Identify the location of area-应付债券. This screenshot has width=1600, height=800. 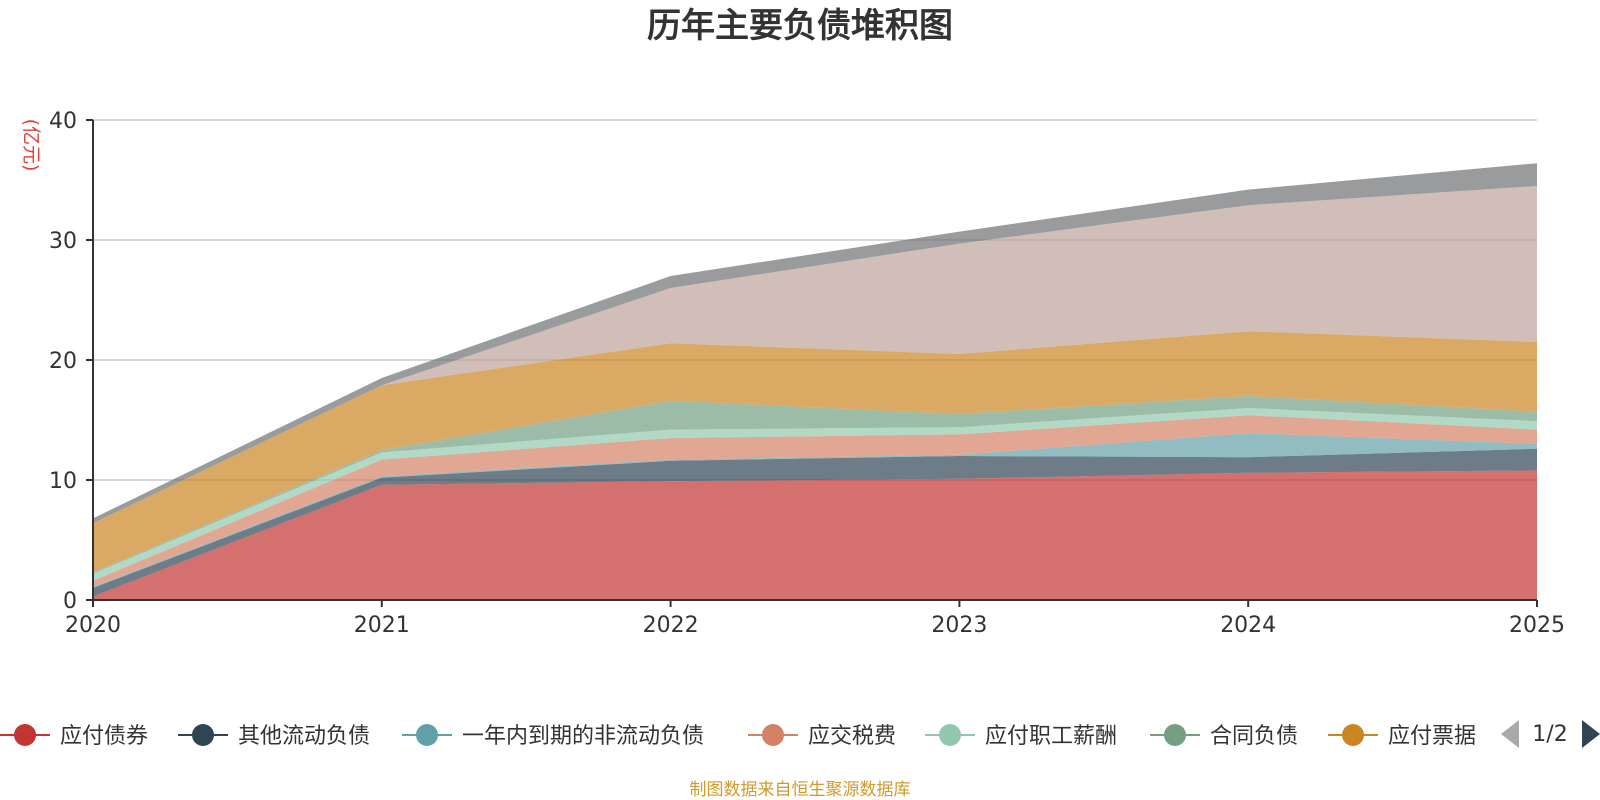
(815, 535).